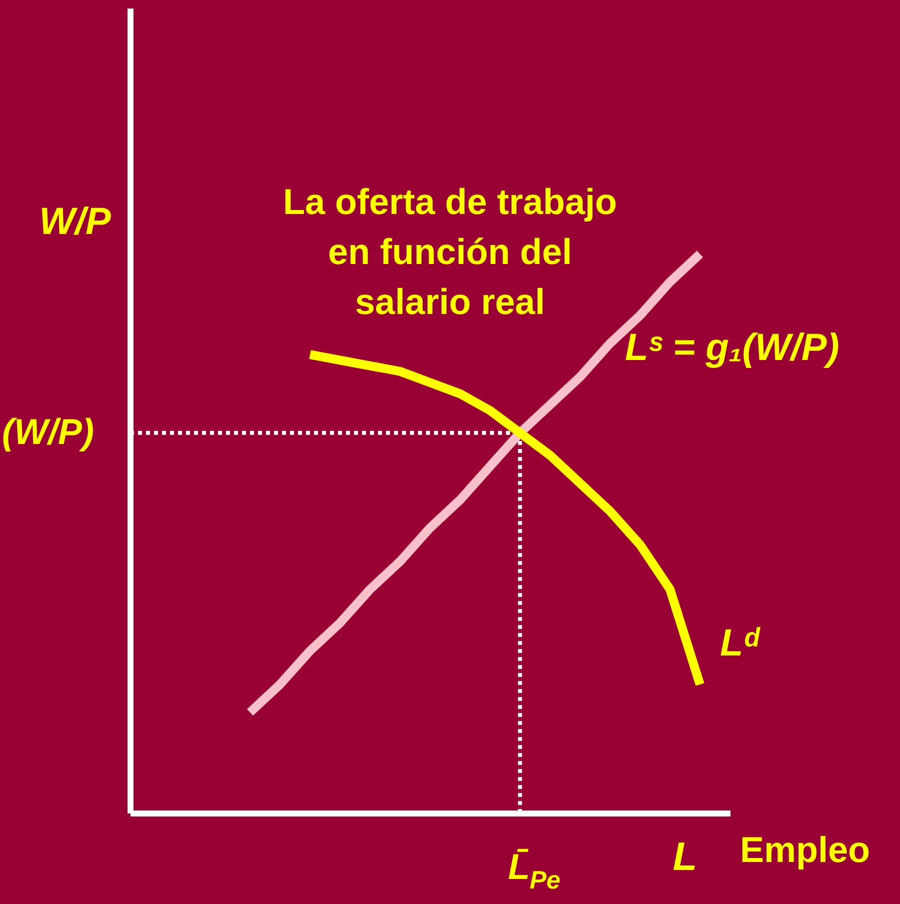 The height and width of the screenshot is (904, 900). I want to click on chart-title: La oferta de trabajo en función del salario real, so click(450, 251).